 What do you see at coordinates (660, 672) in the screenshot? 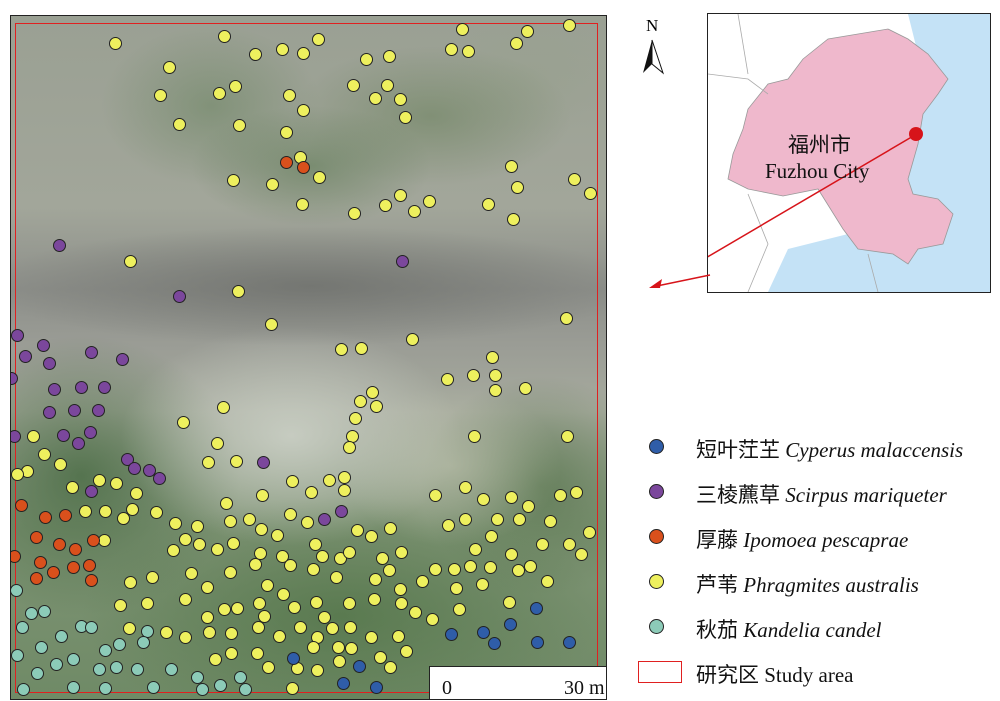
I see `study-area-swatch` at bounding box center [660, 672].